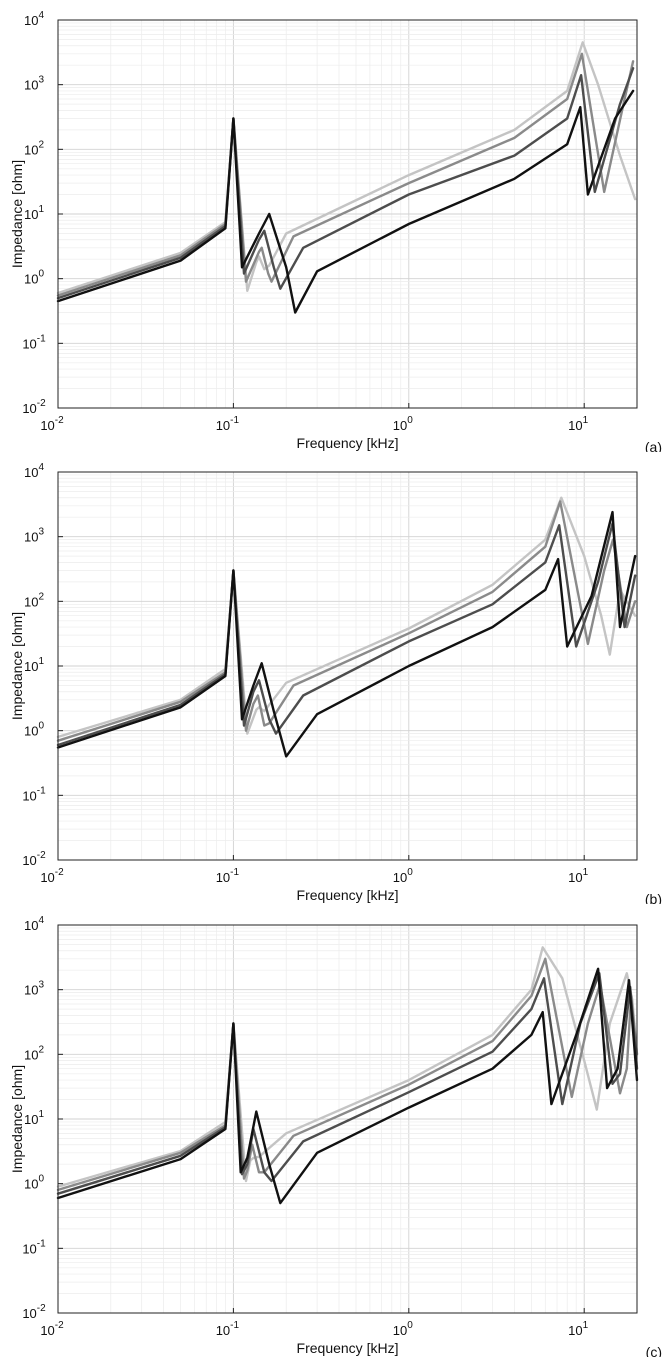 The width and height of the screenshot is (668, 1365). I want to click on panel-label: (b), so click(653, 897).